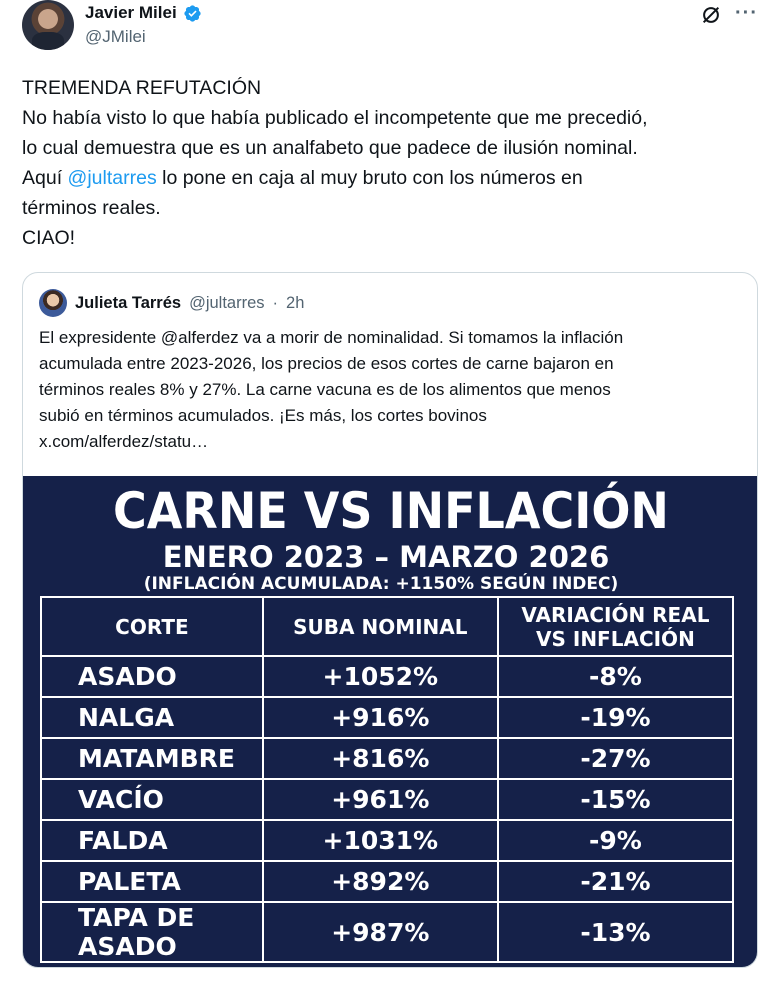  I want to click on nominal-increase: +892%, so click(380, 881).